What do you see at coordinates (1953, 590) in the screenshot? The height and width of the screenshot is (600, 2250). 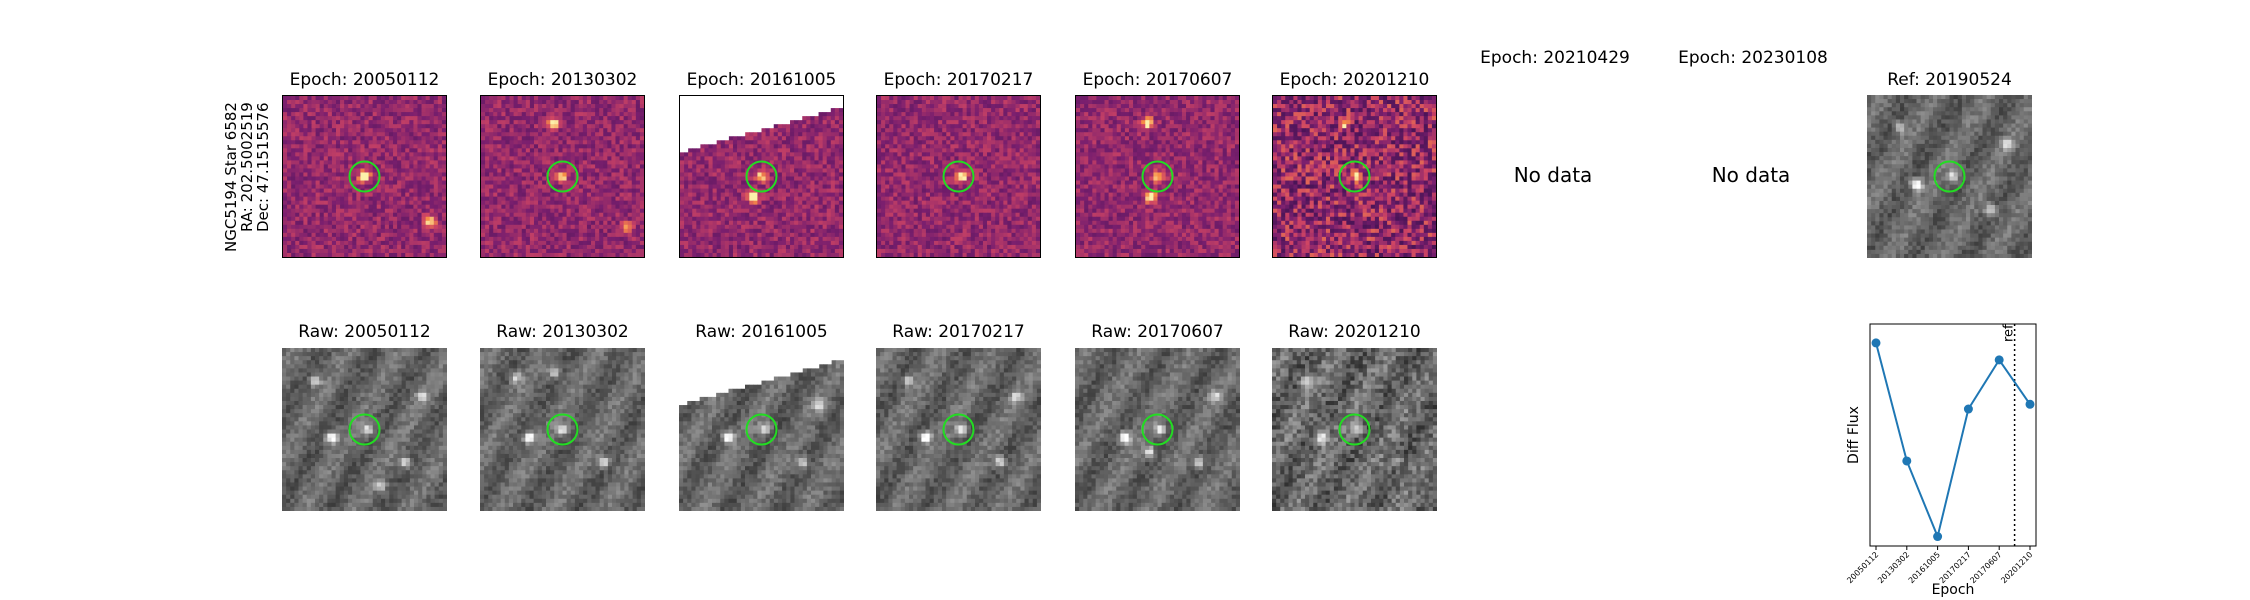 I see `x-axis-label: Epoch` at bounding box center [1953, 590].